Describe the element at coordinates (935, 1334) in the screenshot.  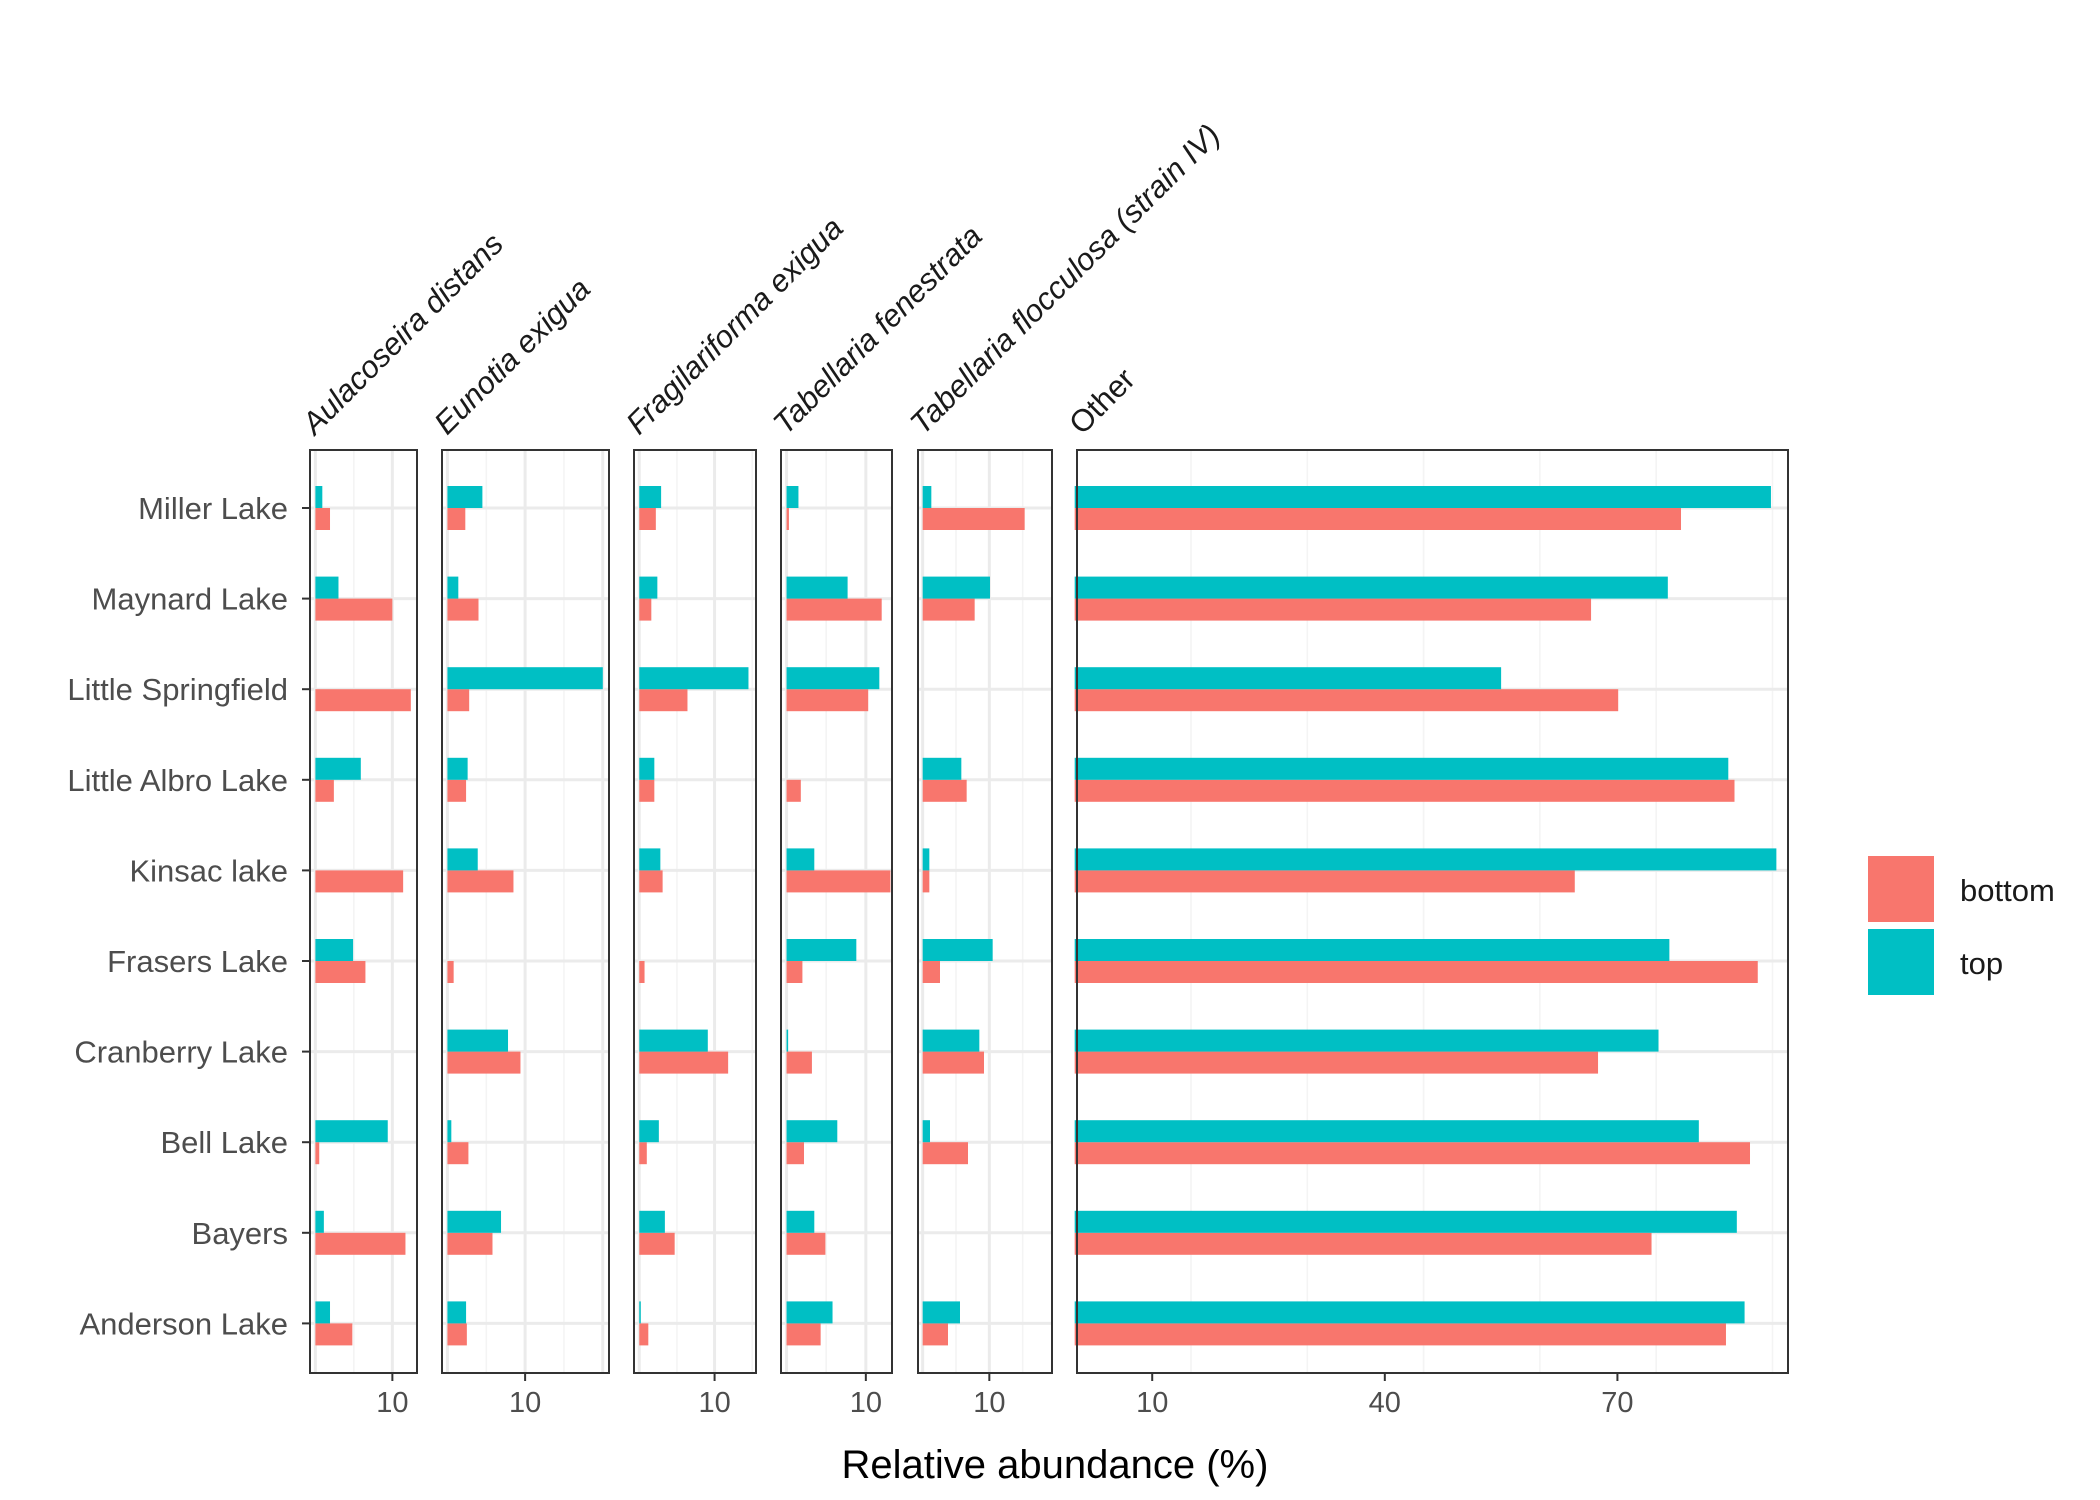
I see `bar-bottom-tabellaria-flocculosa-strain-iv-anderson-lake` at that location.